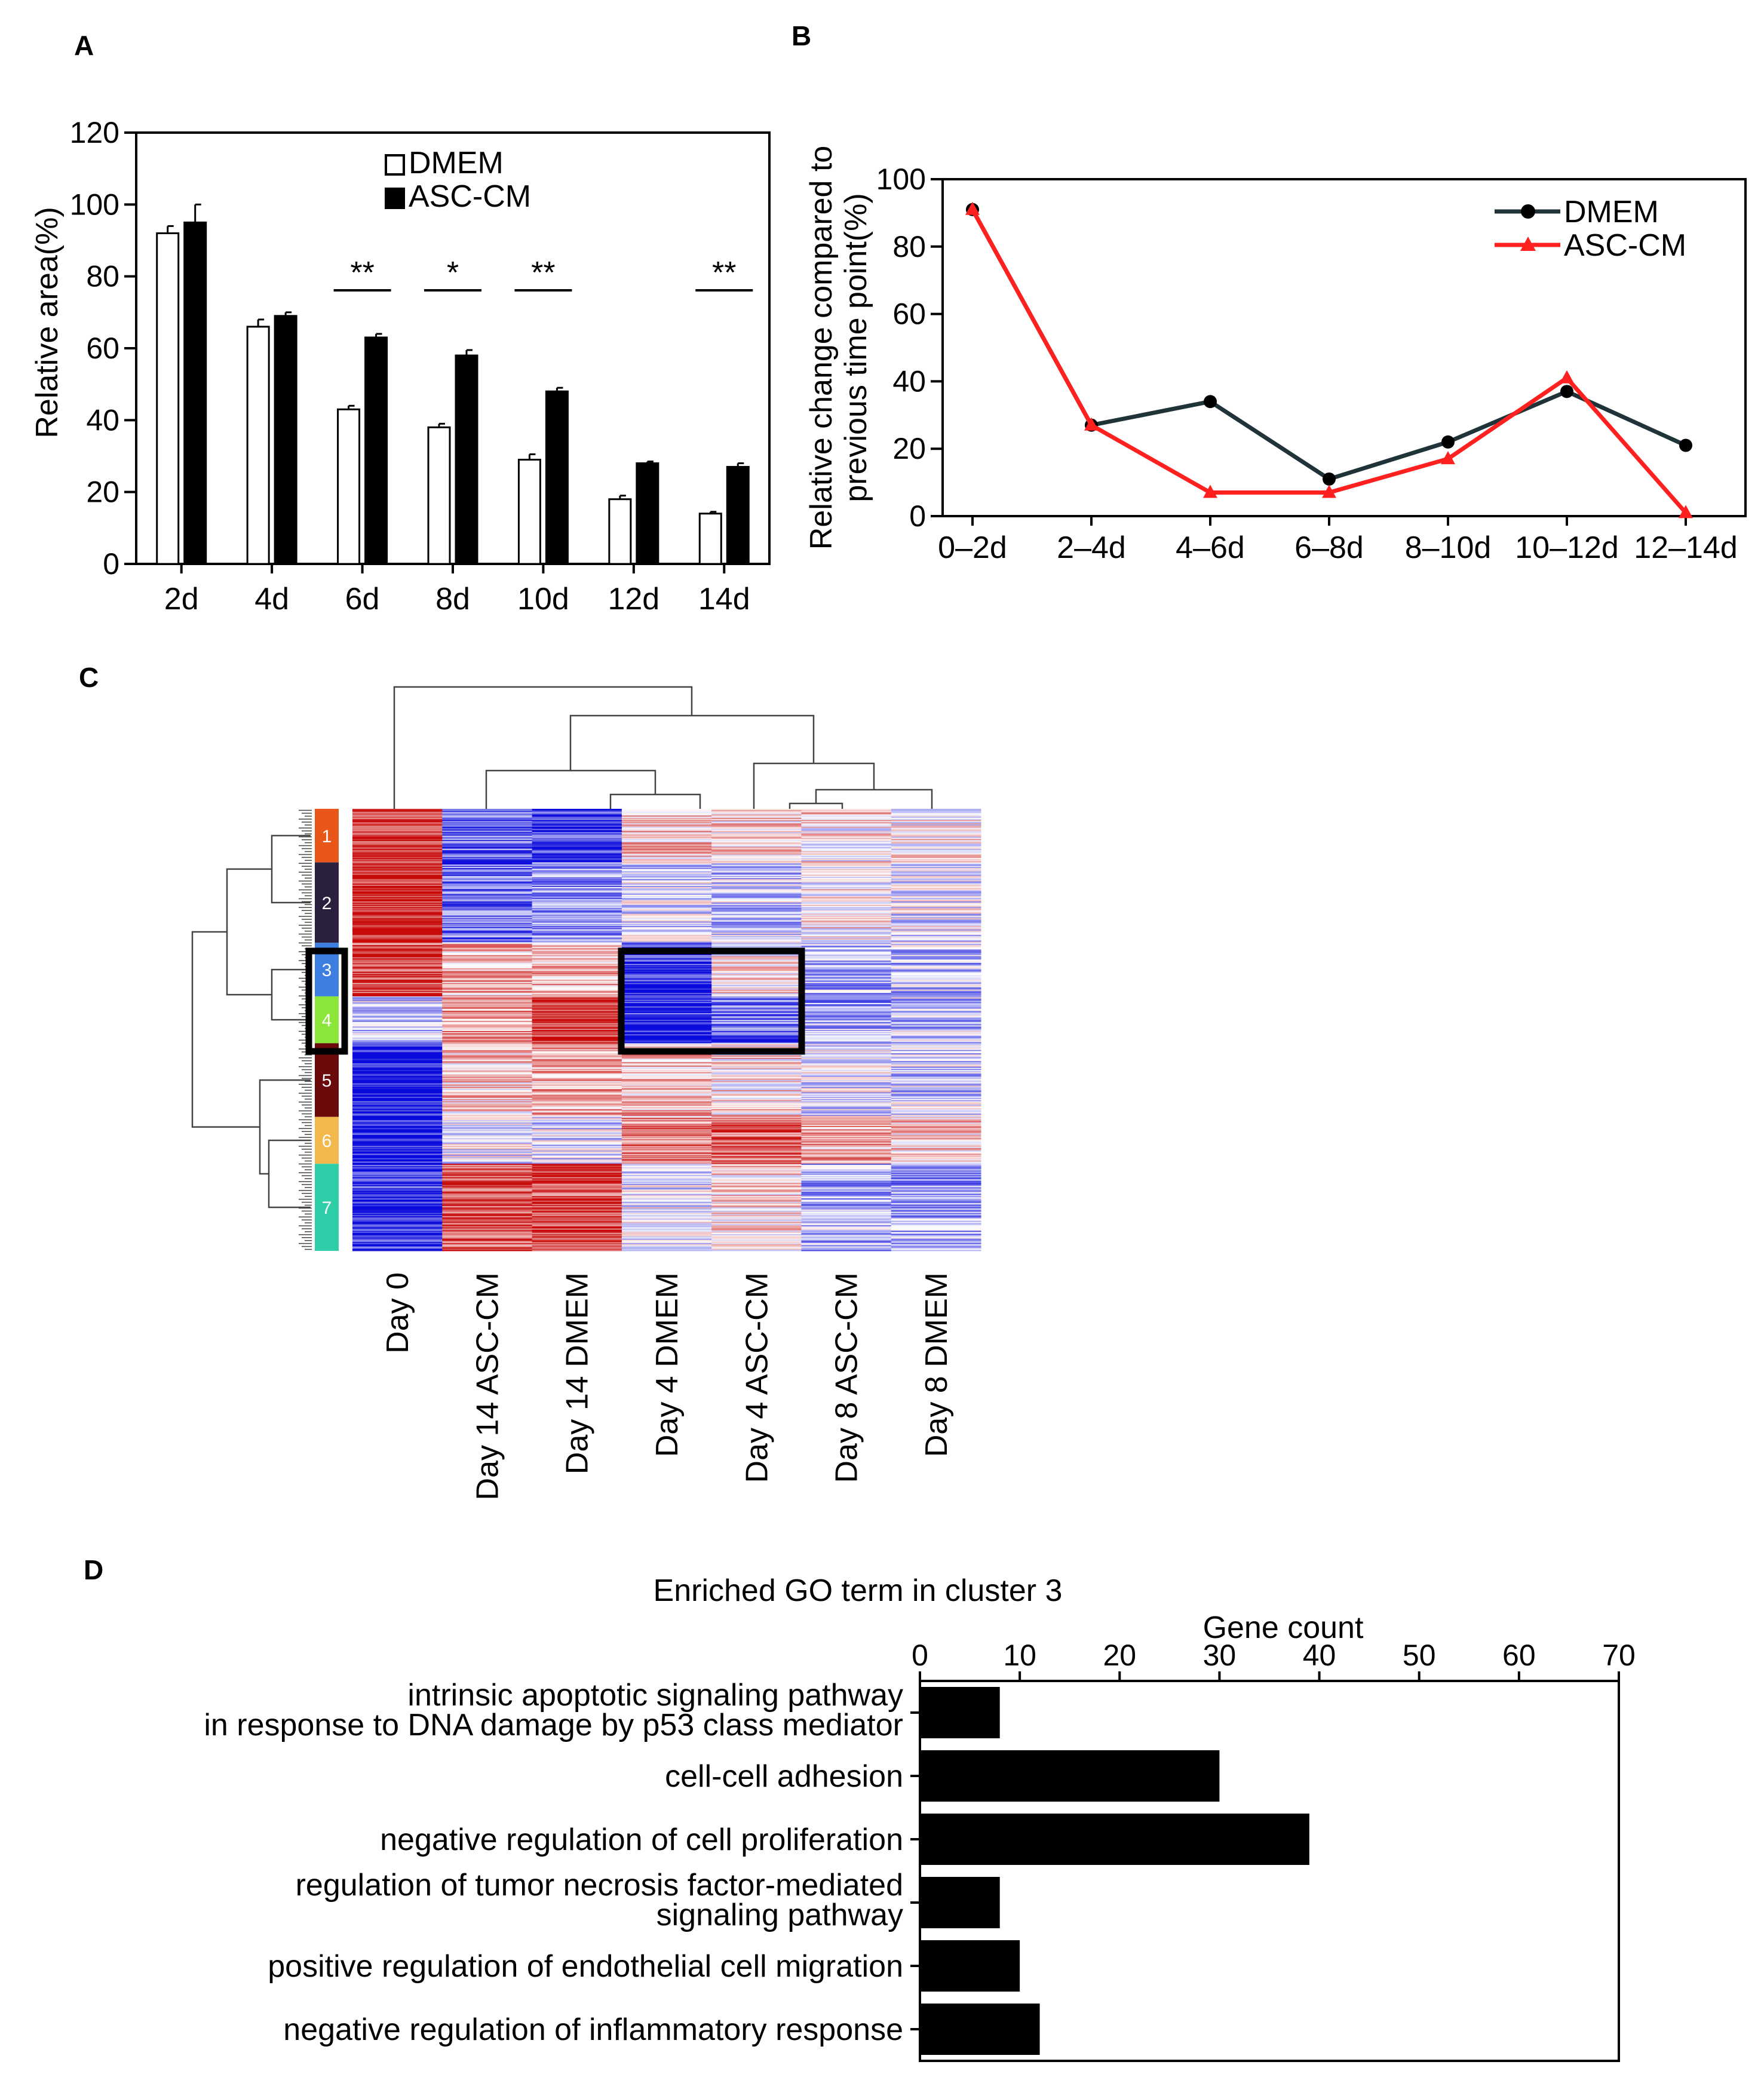 The image size is (1764, 2077). What do you see at coordinates (102, 349) in the screenshot?
I see `panel-a-y-tick-label: 60` at bounding box center [102, 349].